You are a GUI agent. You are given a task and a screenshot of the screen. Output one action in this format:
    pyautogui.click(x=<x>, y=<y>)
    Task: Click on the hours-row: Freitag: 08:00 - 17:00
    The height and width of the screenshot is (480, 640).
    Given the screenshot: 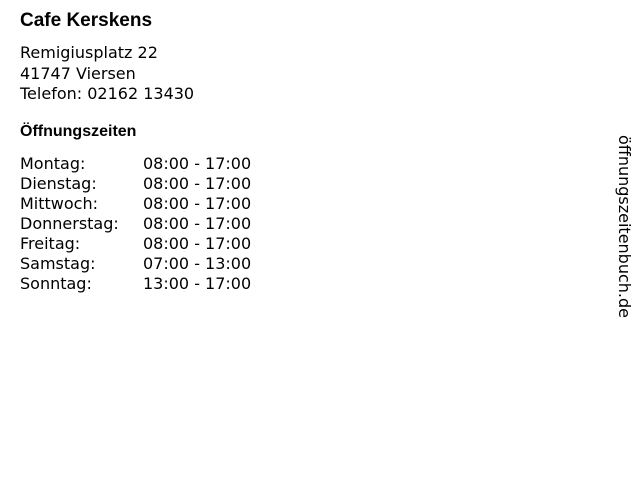 What is the action you would take?
    pyautogui.click(x=135, y=244)
    